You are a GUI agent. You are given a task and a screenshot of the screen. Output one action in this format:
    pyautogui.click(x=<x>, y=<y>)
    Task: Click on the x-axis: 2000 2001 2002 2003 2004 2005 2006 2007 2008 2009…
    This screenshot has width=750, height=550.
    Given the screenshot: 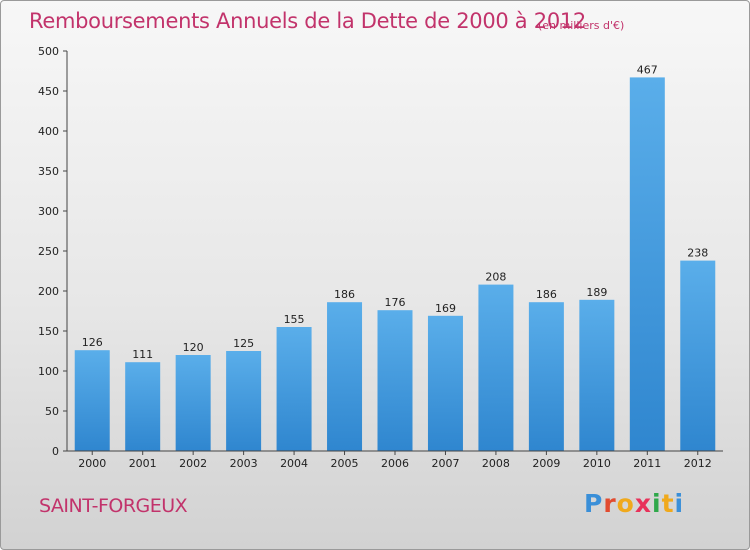 What is the action you would take?
    pyautogui.click(x=395, y=460)
    